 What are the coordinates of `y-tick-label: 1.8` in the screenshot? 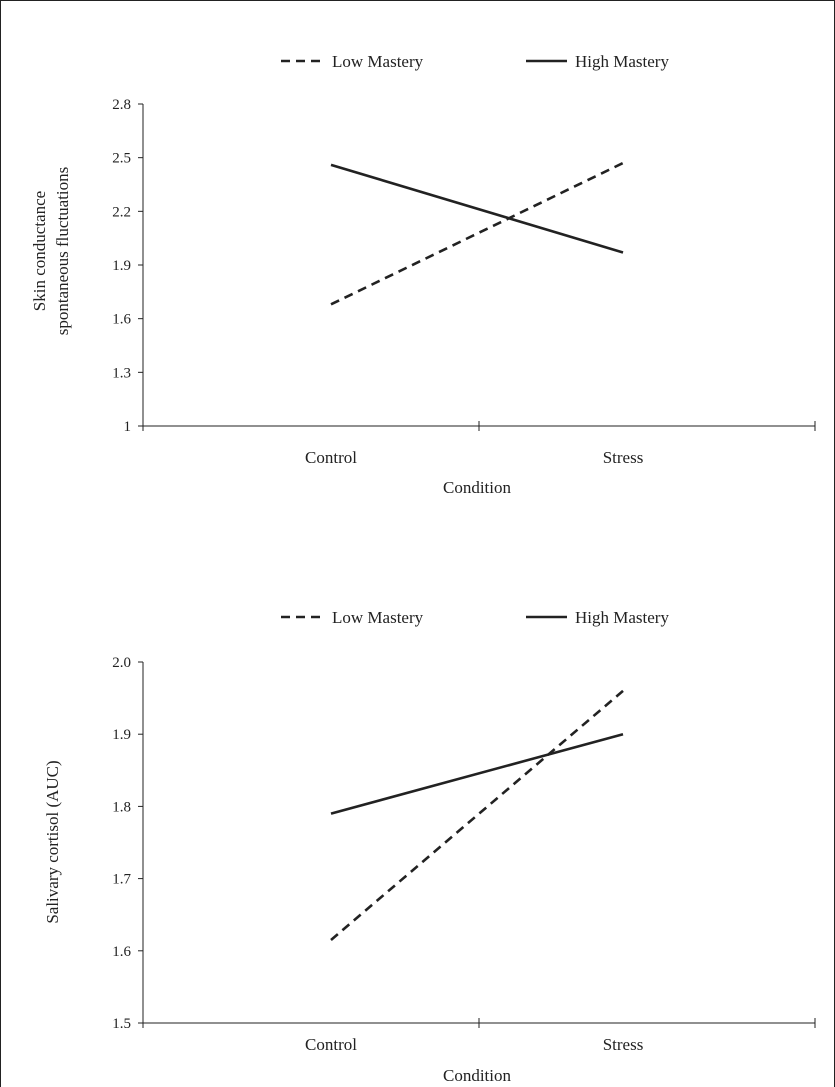 It's located at (121, 807).